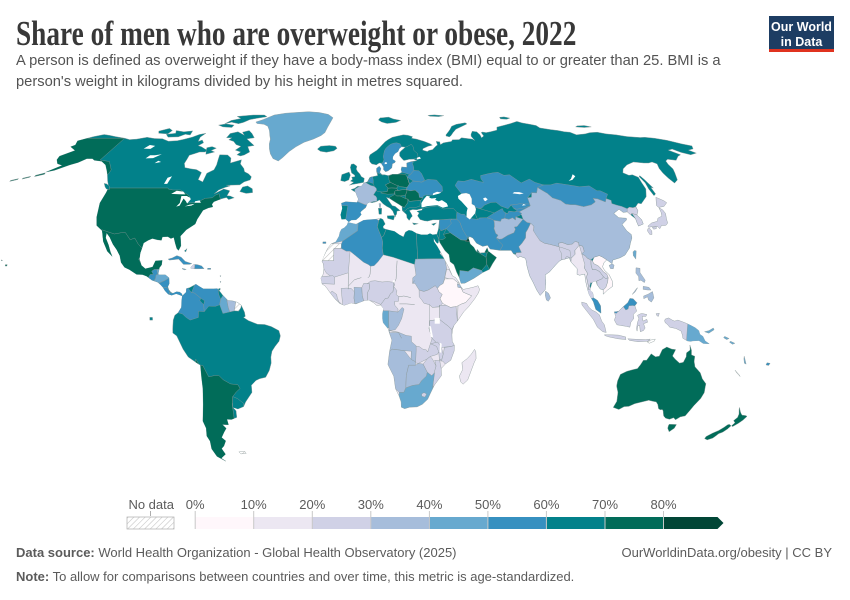 This screenshot has width=850, height=600. What do you see at coordinates (371, 504) in the screenshot?
I see `svg-text: 30%` at bounding box center [371, 504].